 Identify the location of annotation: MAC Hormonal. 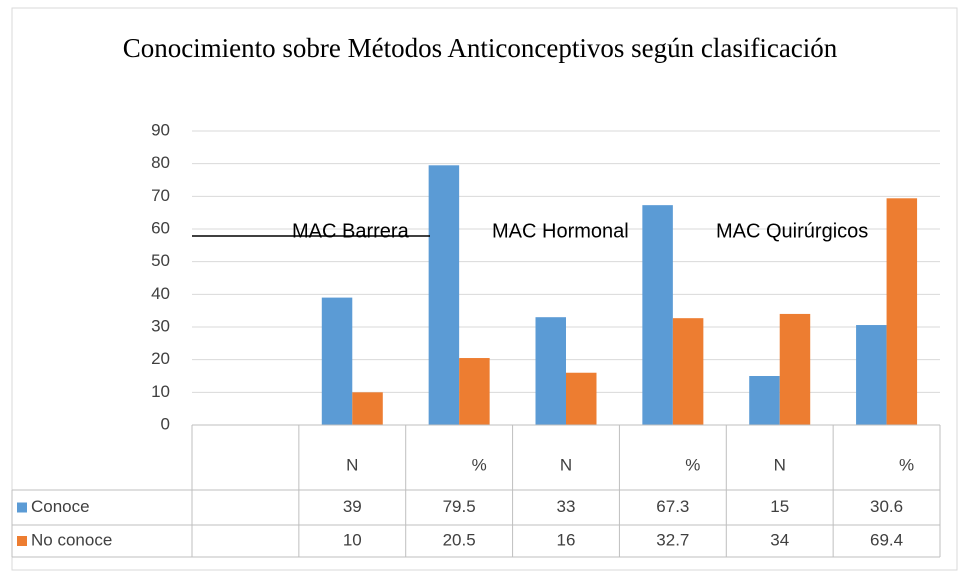
(560, 231).